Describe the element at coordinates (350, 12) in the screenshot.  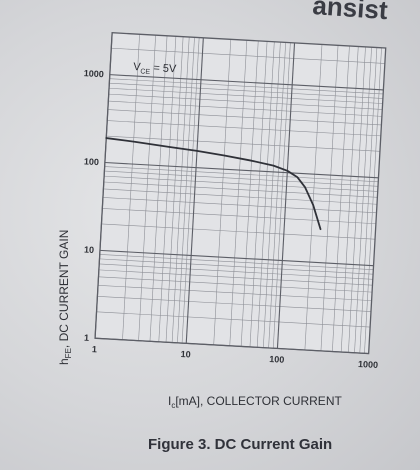
I see `slide-title-fragment: ansist` at that location.